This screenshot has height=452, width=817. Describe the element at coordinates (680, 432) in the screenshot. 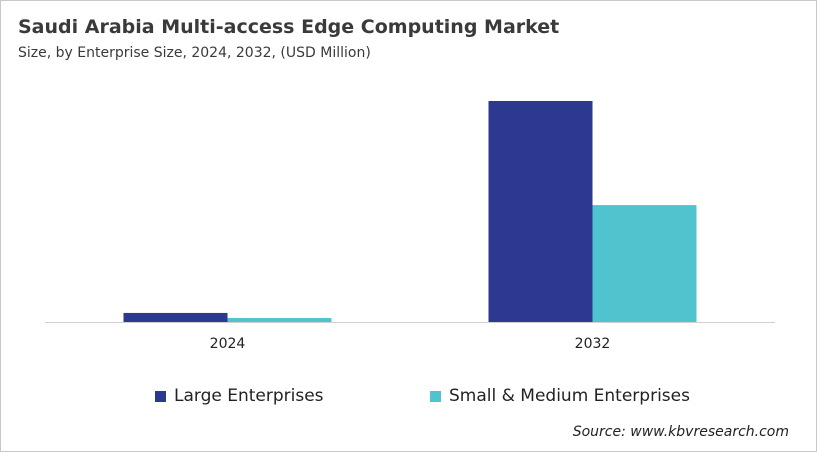

I see `source-note: Source: www.kbvresearch.com` at that location.